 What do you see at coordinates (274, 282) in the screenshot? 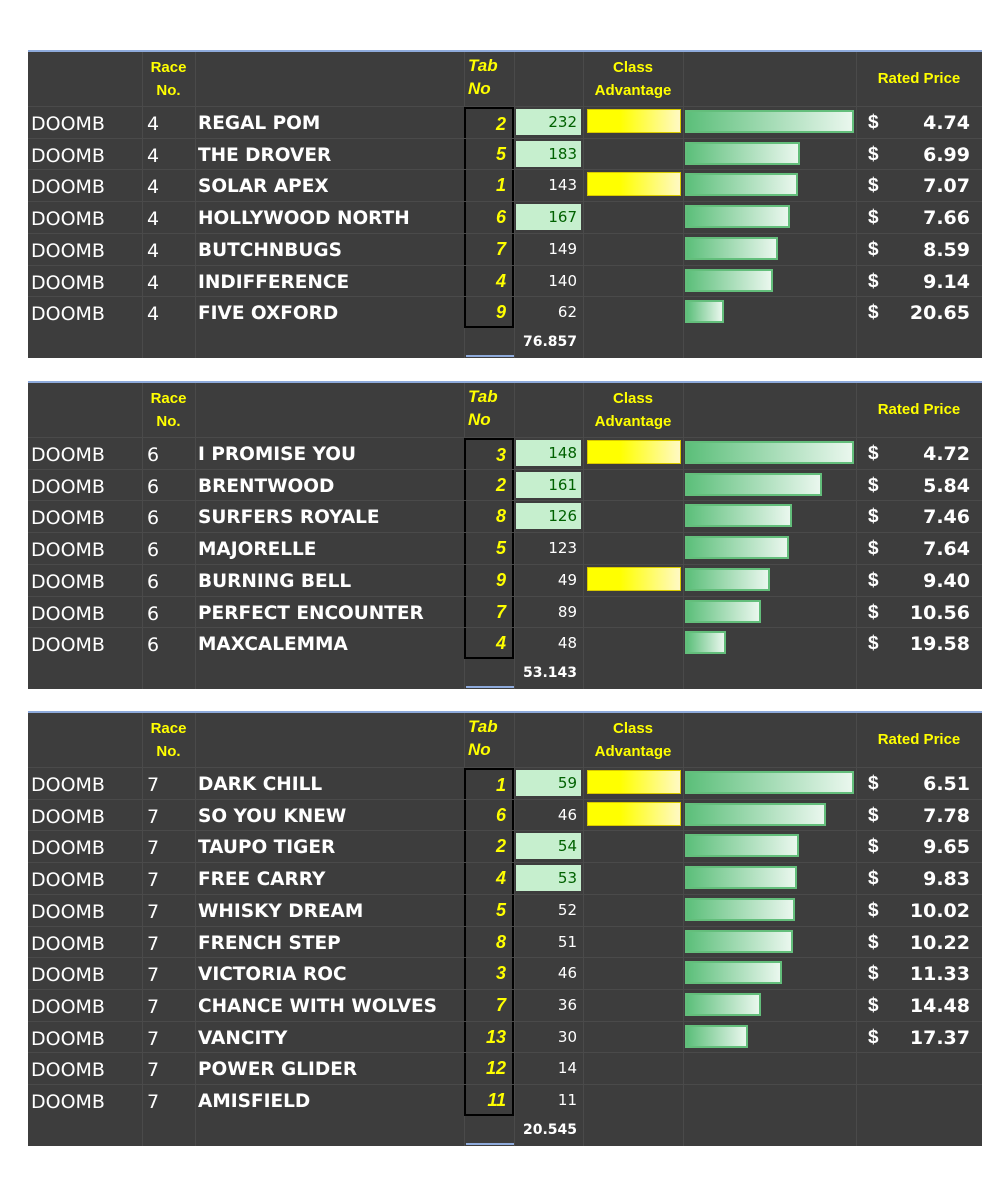
I see `horse-name: INDIFFERENCE` at bounding box center [274, 282].